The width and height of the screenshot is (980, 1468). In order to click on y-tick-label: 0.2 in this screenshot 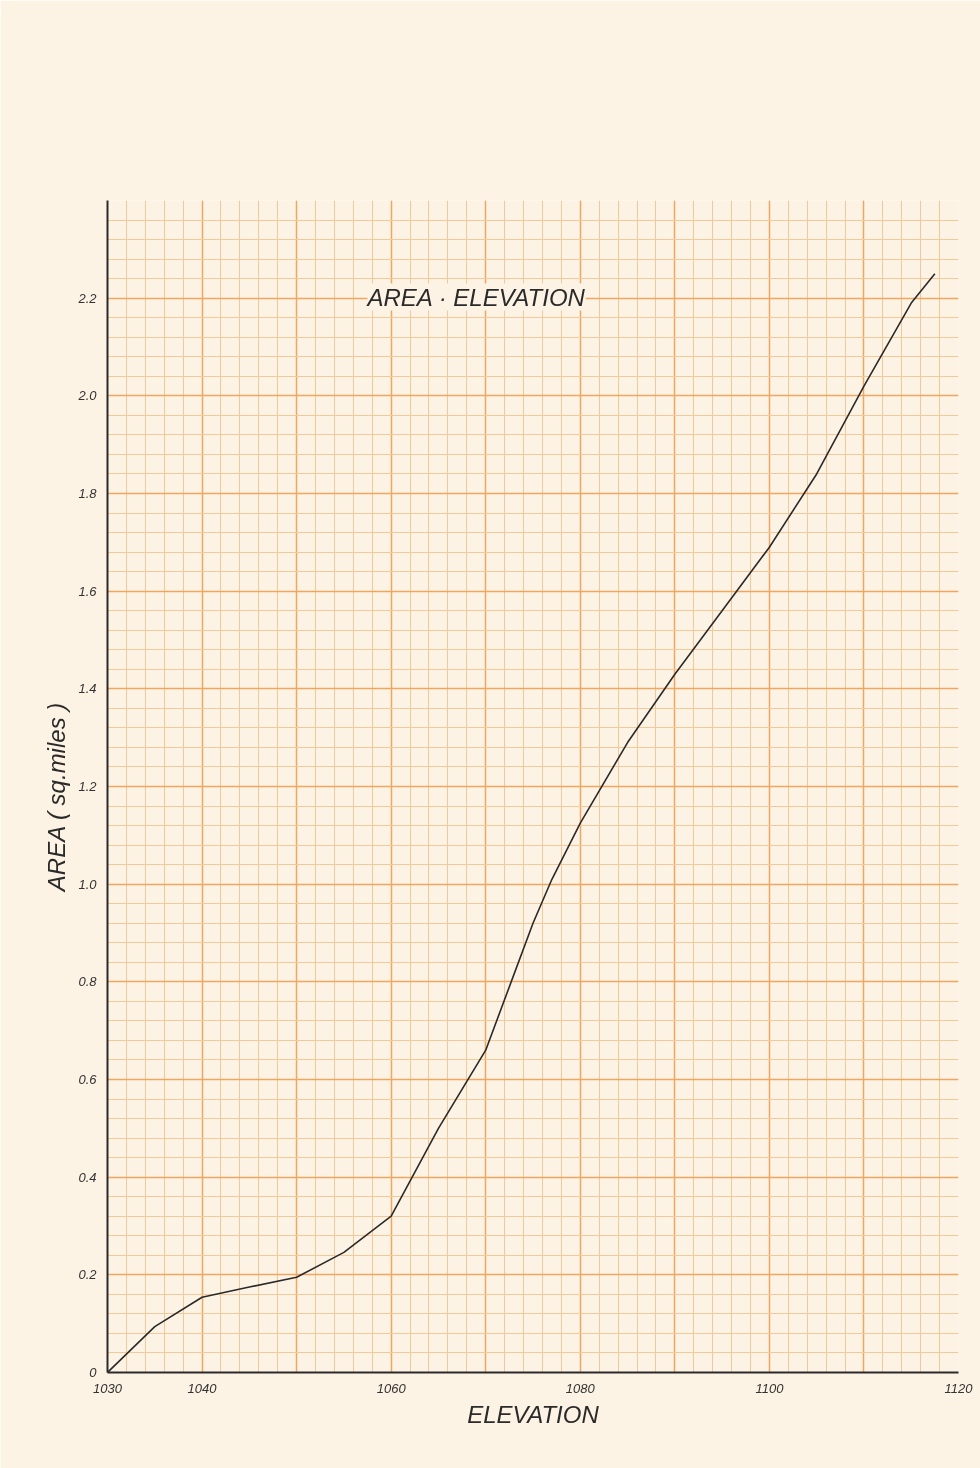, I will do `click(88, 1275)`.